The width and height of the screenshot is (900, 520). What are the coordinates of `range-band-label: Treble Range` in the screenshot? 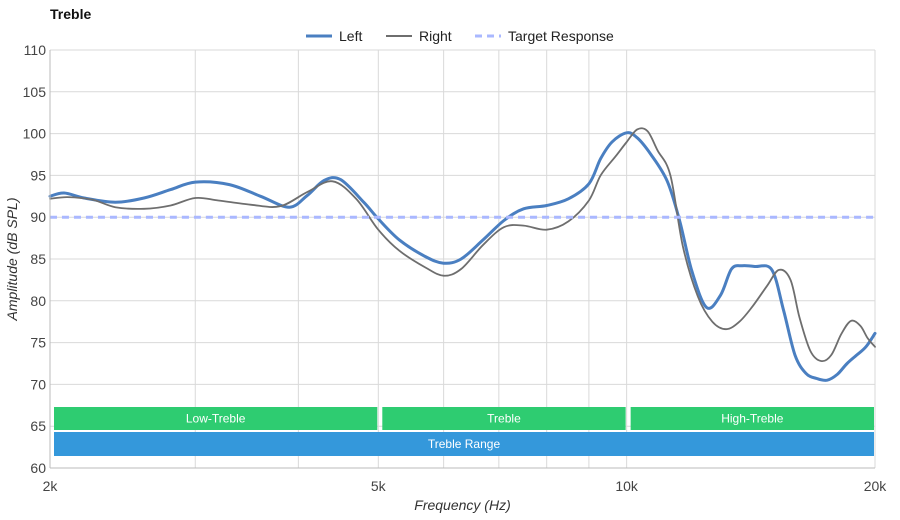 It's located at (464, 444).